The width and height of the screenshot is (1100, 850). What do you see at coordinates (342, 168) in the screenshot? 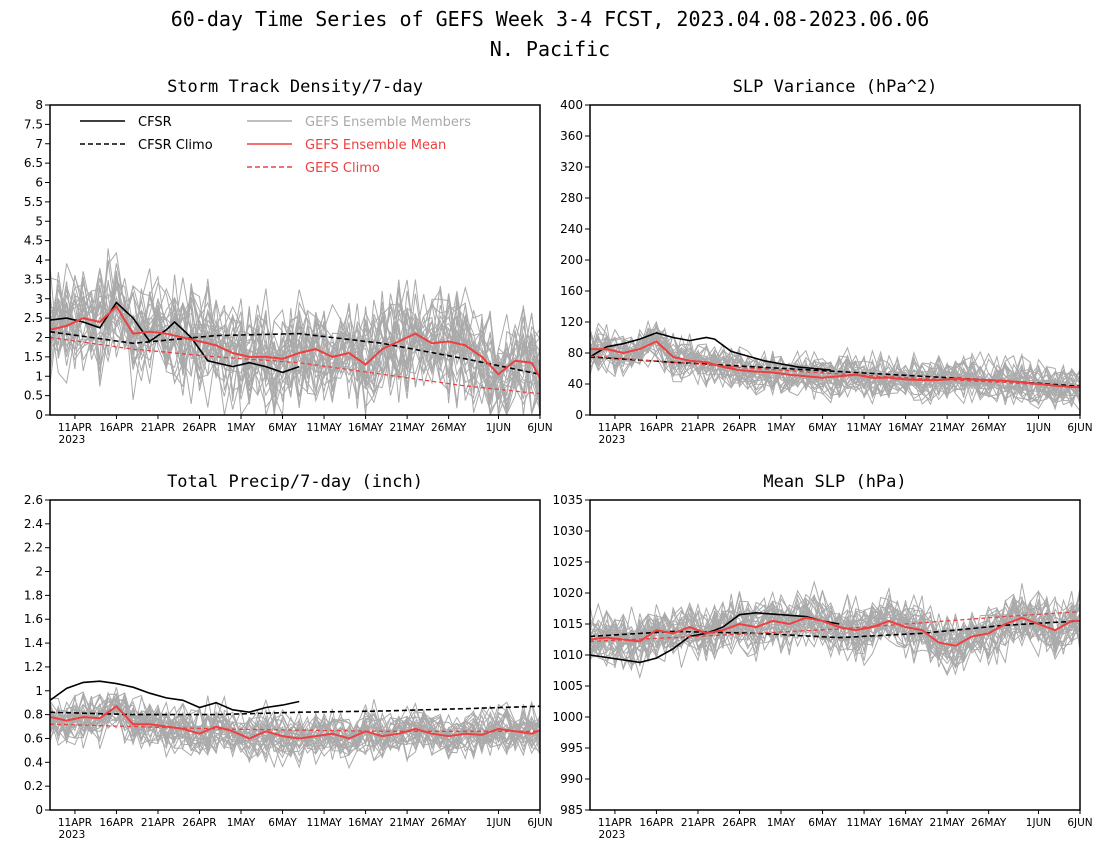
I see `legend-gefs-climo-label: GEFS Climo` at bounding box center [342, 168].